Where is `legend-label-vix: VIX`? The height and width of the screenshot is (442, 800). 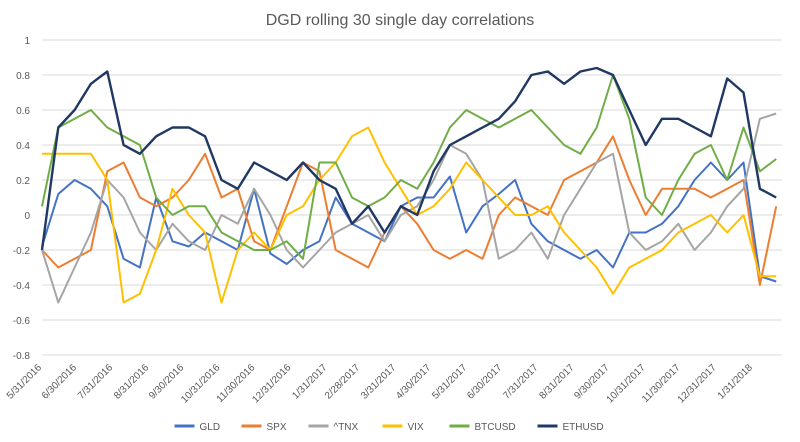 legend-label-vix: VIX is located at coordinates (416, 427).